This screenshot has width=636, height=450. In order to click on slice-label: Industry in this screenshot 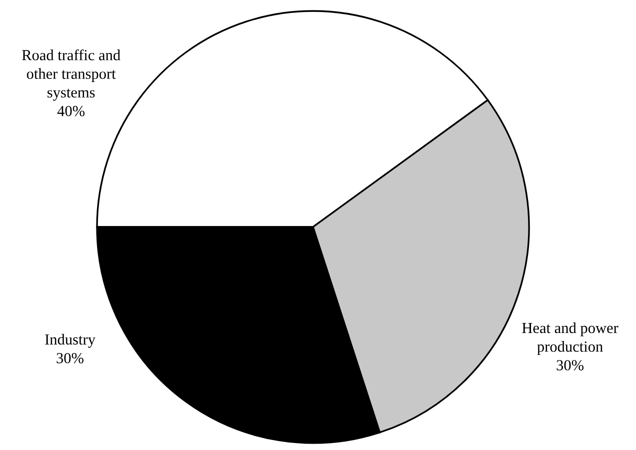, I will do `click(70, 341)`.